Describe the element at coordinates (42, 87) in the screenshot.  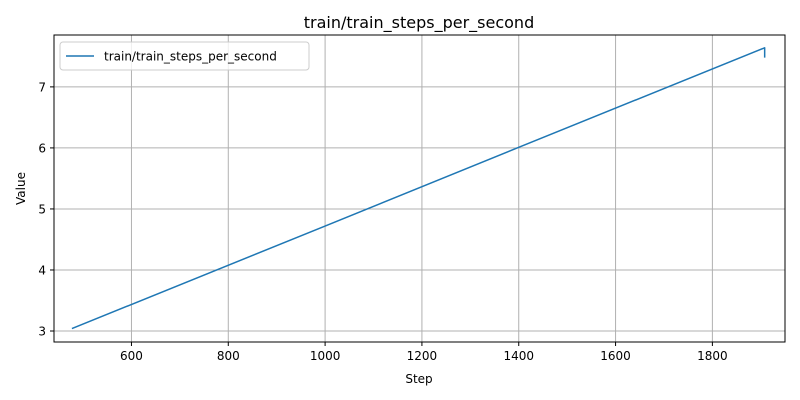
I see `y-tick-label: 7` at that location.